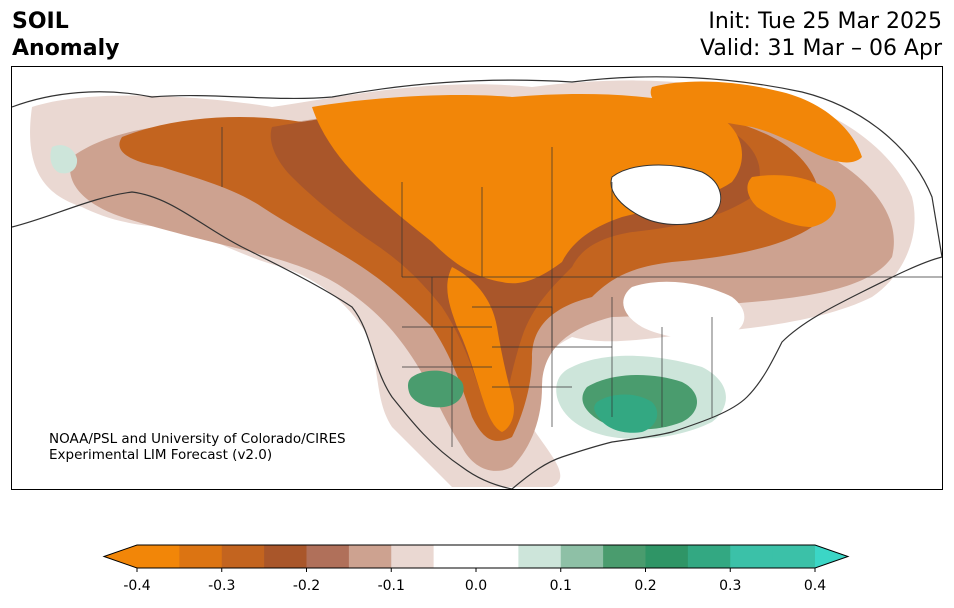 The width and height of the screenshot is (954, 608). Describe the element at coordinates (560, 586) in the screenshot. I see `colorbar-tick-label: 0.1` at that location.